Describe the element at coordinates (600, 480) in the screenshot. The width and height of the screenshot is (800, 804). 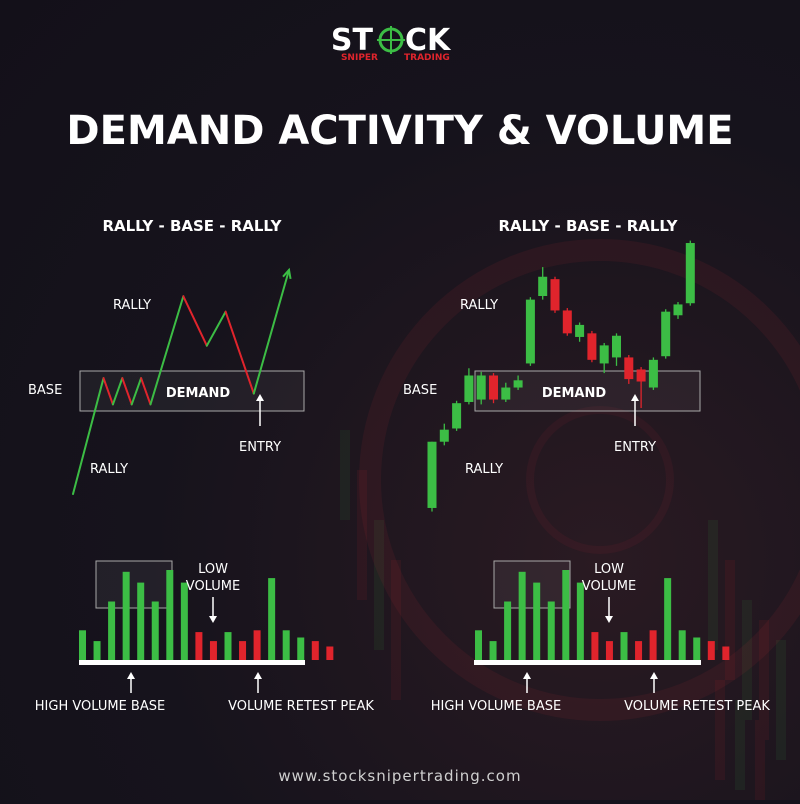
I see `target-watermark-inner` at that location.